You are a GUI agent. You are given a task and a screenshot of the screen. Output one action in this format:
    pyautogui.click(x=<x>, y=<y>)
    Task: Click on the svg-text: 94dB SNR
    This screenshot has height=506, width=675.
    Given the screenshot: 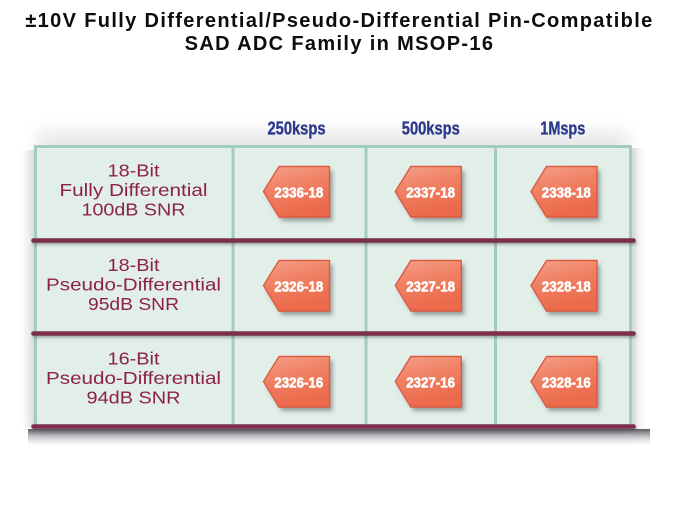 What is the action you would take?
    pyautogui.click(x=134, y=398)
    